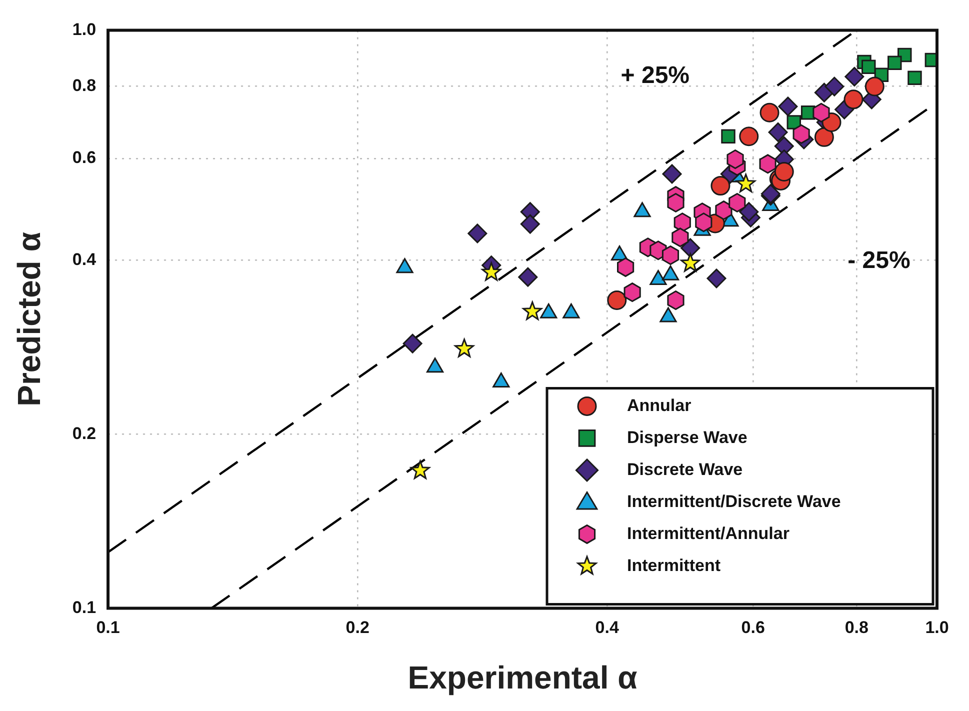  Describe the element at coordinates (607, 628) in the screenshot. I see `x-tick-label: 0.4` at that location.